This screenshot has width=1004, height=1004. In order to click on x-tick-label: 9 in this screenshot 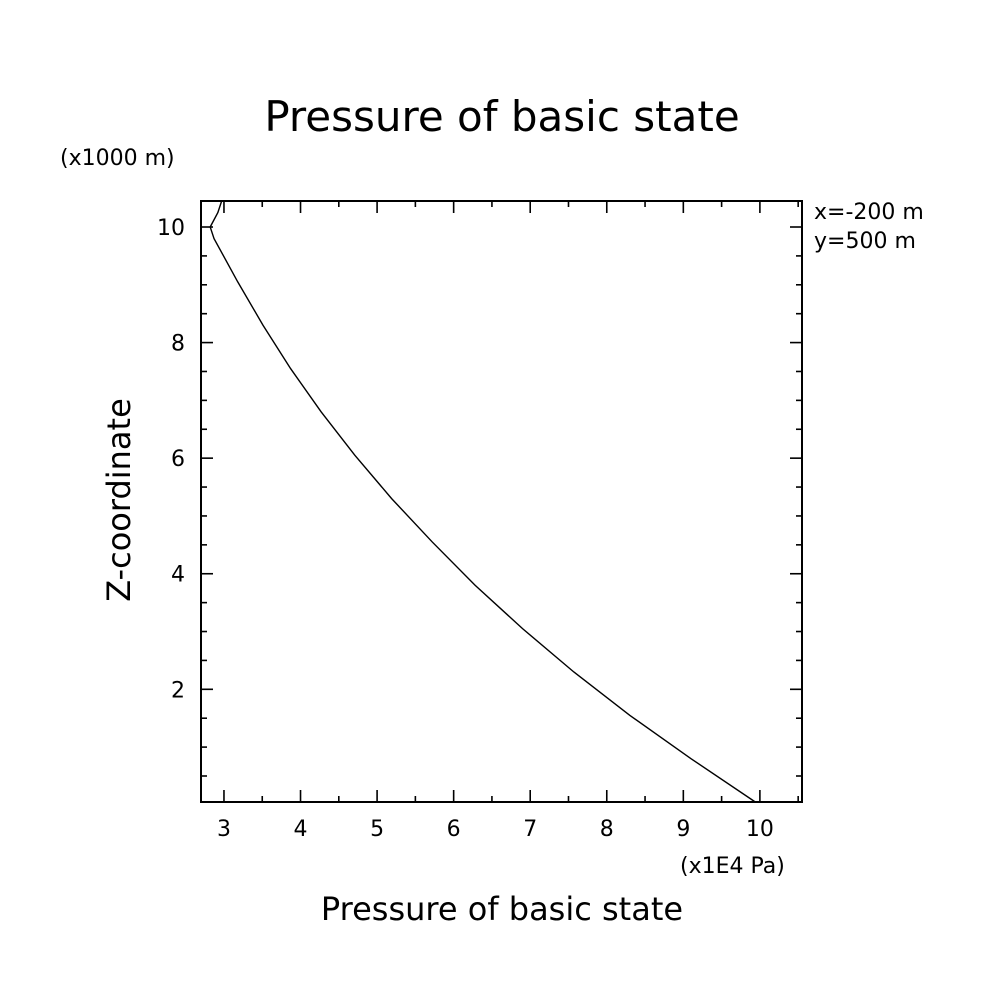, I will do `click(683, 829)`.